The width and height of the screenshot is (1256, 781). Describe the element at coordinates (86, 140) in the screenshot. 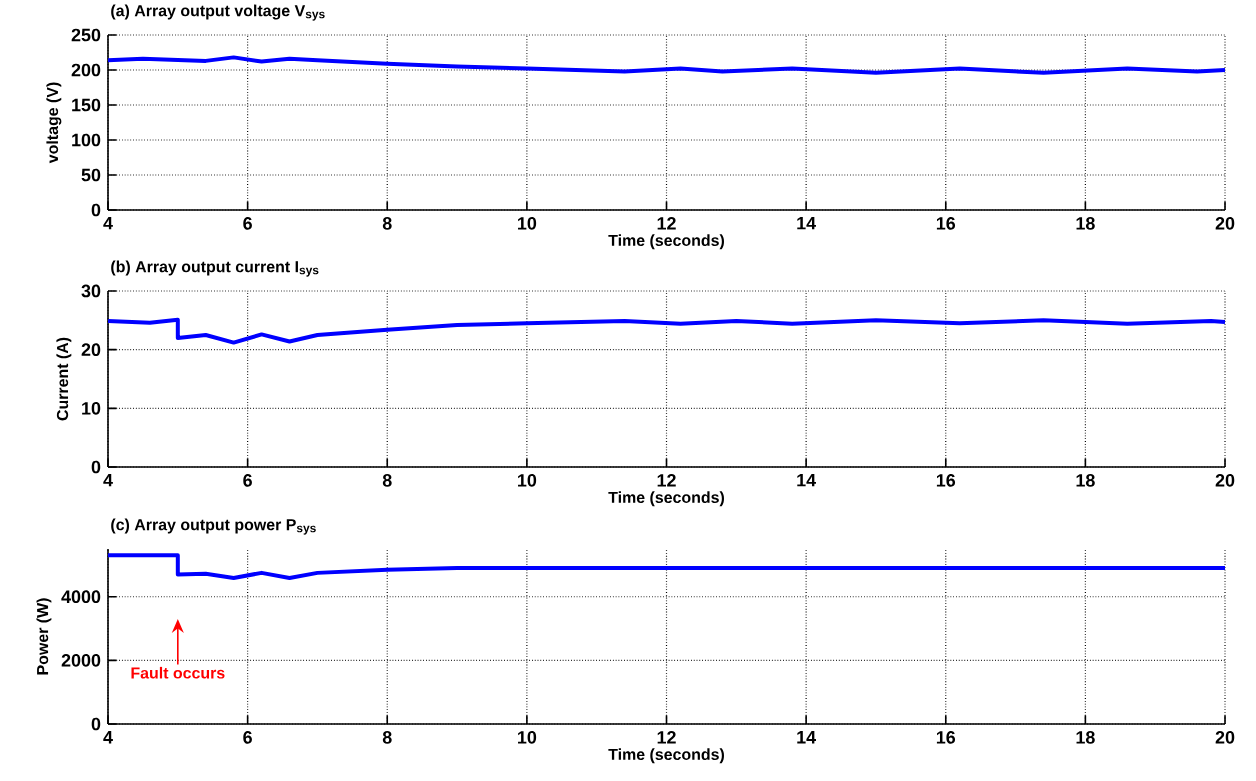

I see `y-tick-label: 100` at that location.